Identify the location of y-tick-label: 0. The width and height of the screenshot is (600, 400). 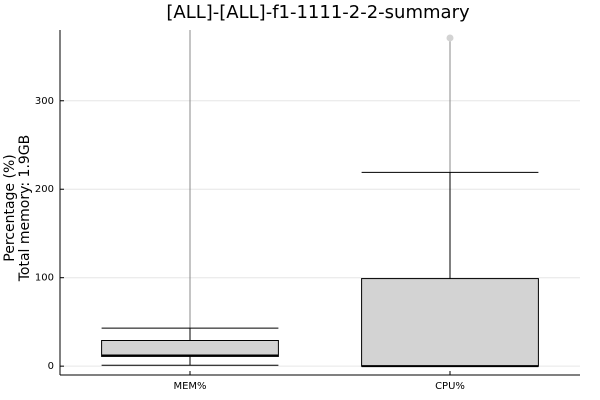
(51, 366).